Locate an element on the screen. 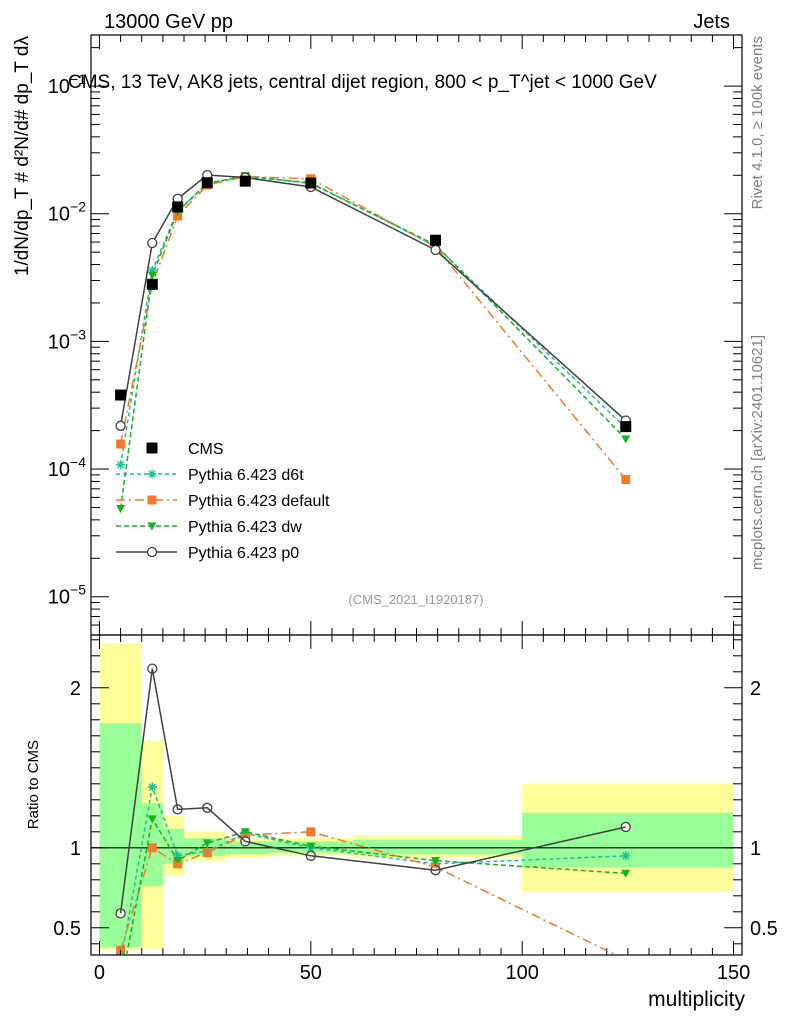 This screenshot has width=786, height=1024. x-tick-label: 50 is located at coordinates (311, 973).